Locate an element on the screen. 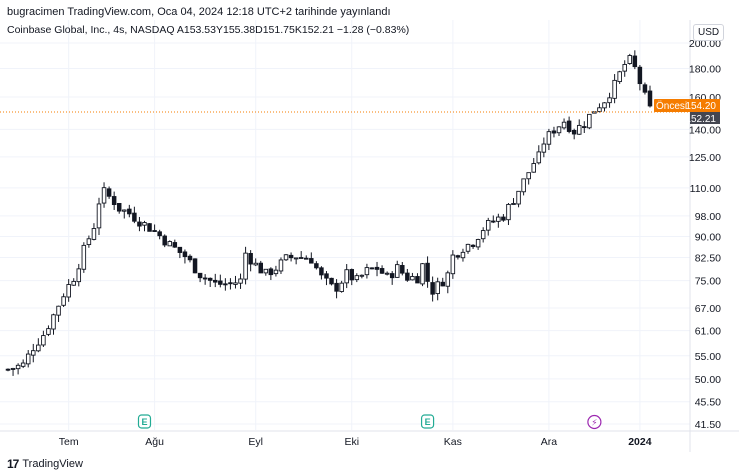 This screenshot has width=739, height=475. previous-close-value-bg is located at coordinates (705, 106).